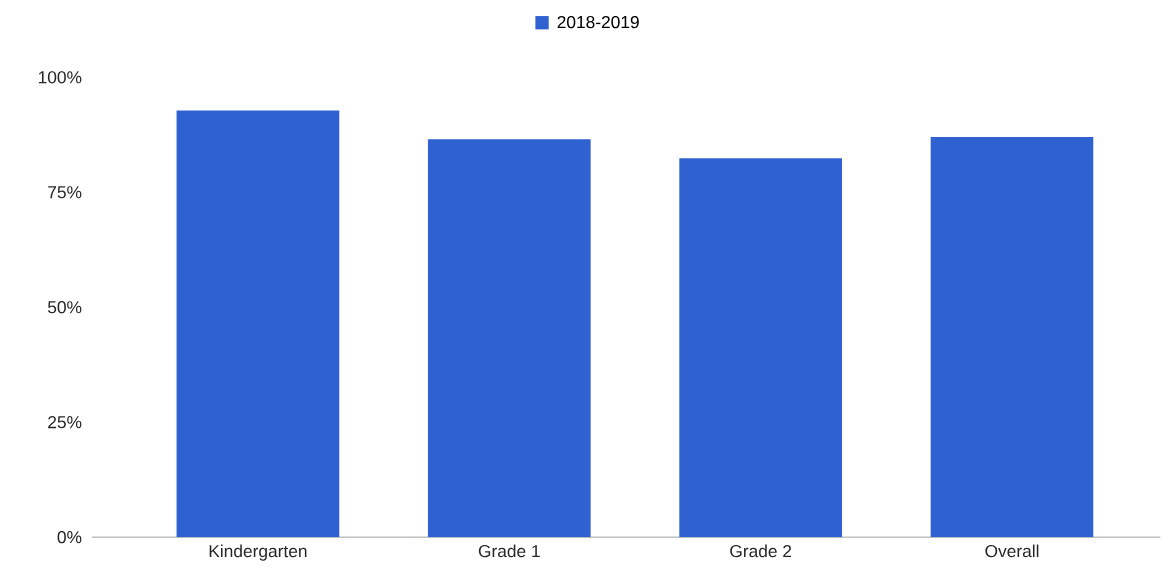 The image size is (1175, 580). I want to click on y-tick-label: 25%, so click(65, 422).